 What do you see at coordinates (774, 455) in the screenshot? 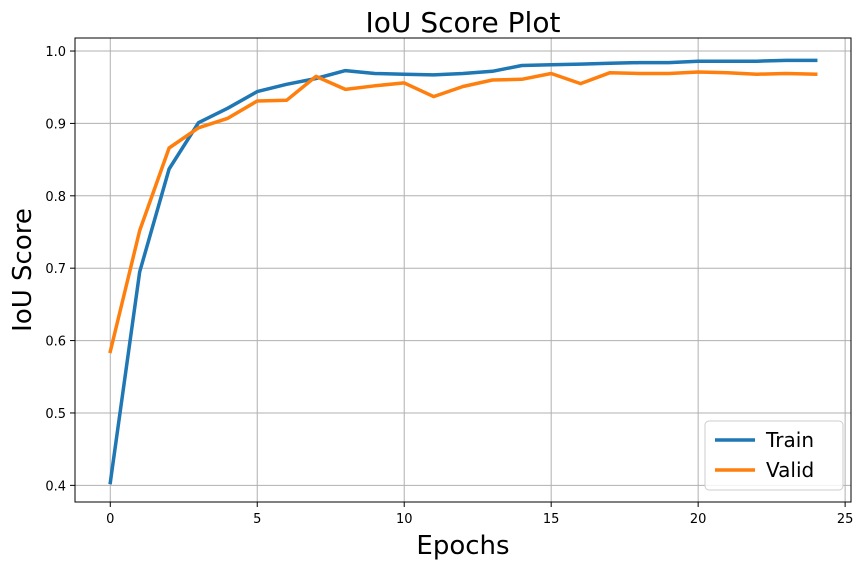
I see `legend: Train Valid` at bounding box center [774, 455].